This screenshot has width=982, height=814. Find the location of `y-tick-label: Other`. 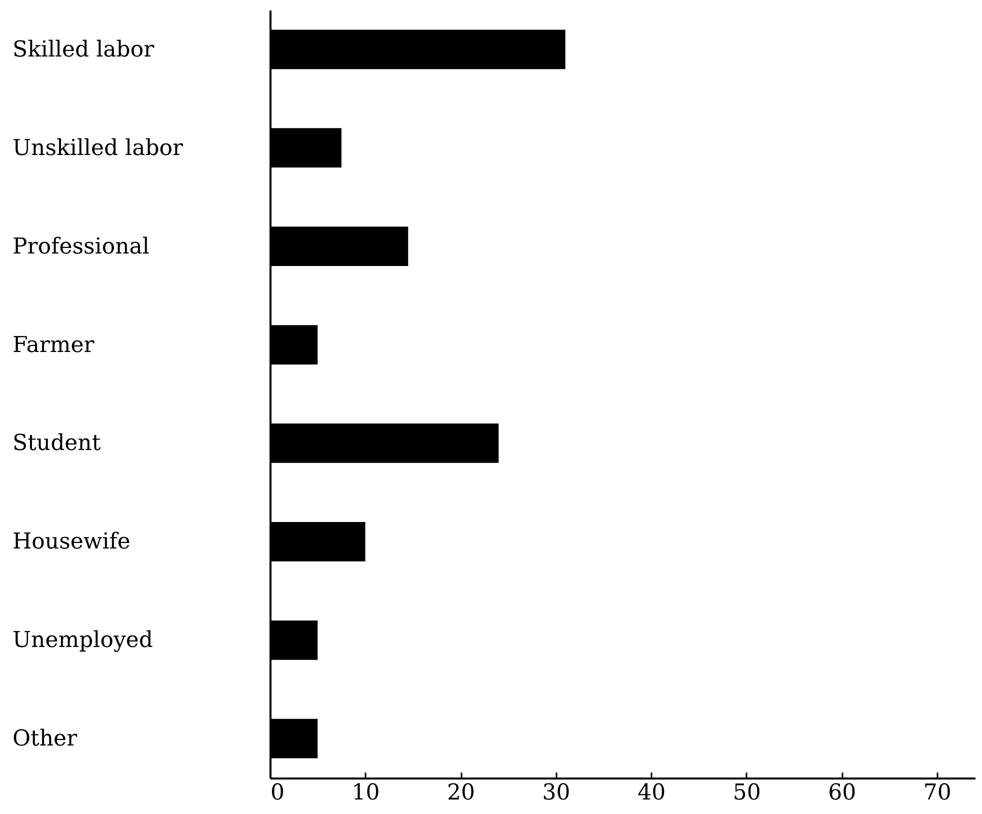

y-tick-label: Other is located at coordinates (45, 739).